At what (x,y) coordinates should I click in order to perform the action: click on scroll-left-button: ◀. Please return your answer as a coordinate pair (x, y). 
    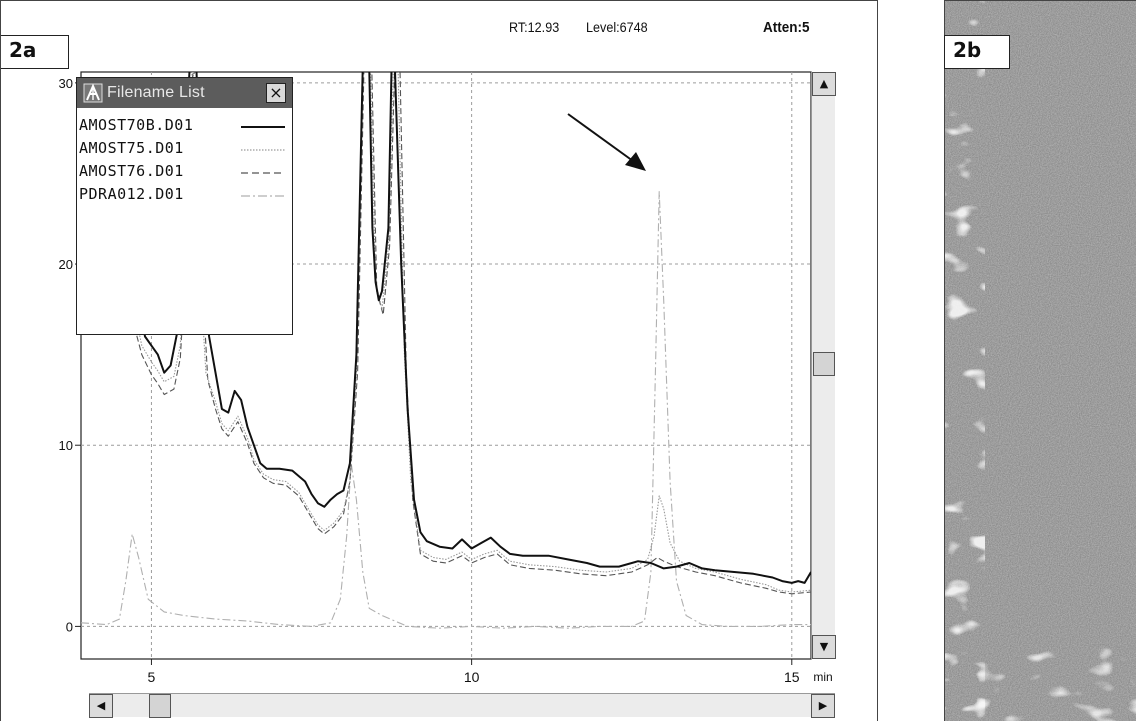
    Looking at the image, I should click on (101, 706).